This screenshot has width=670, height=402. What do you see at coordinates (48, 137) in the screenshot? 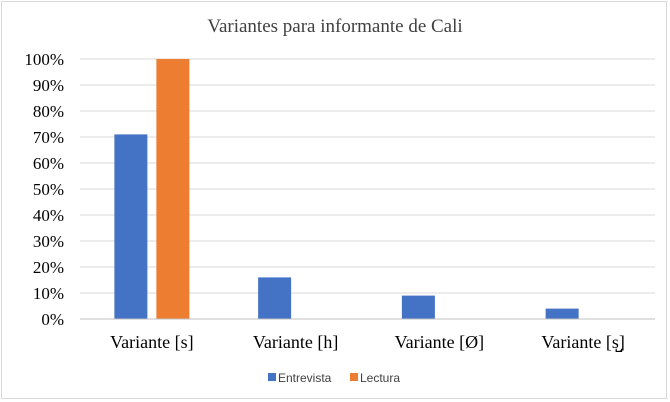
I see `y-tick-label: 70%` at bounding box center [48, 137].